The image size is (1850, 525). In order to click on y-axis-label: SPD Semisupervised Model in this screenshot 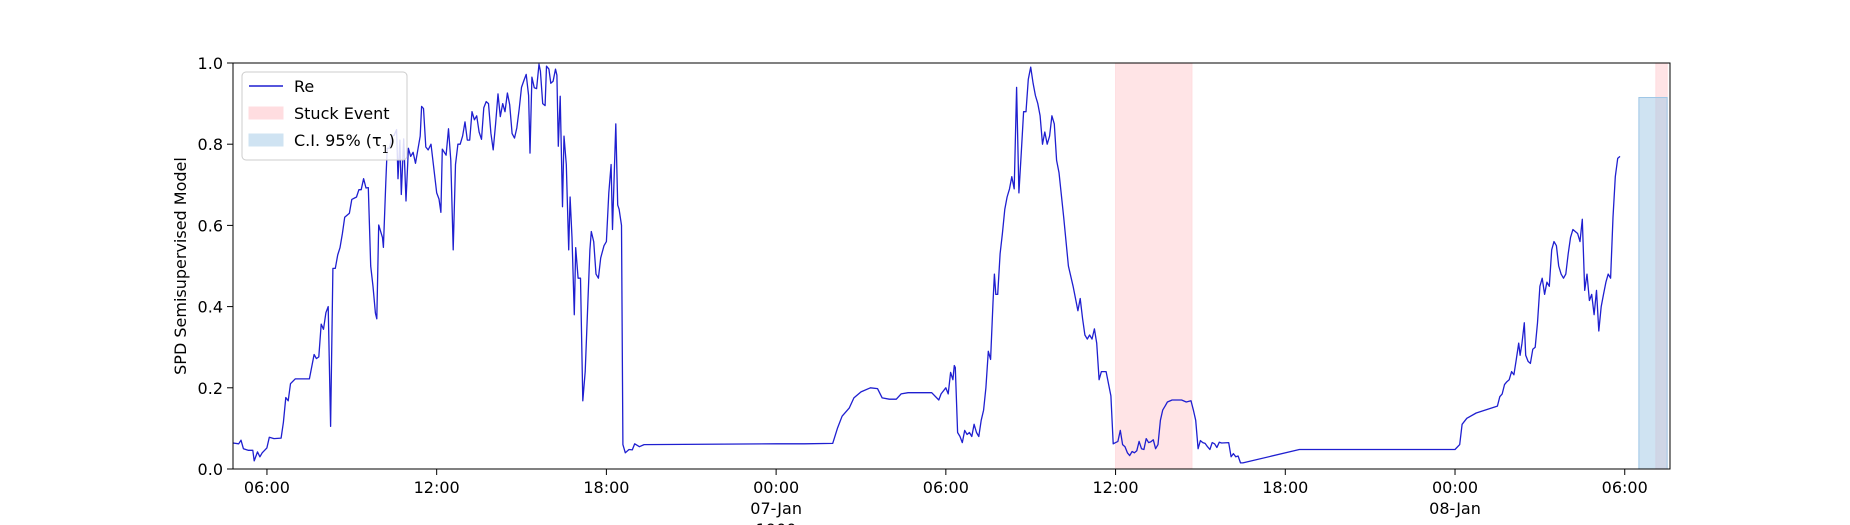, I will do `click(180, 266)`.